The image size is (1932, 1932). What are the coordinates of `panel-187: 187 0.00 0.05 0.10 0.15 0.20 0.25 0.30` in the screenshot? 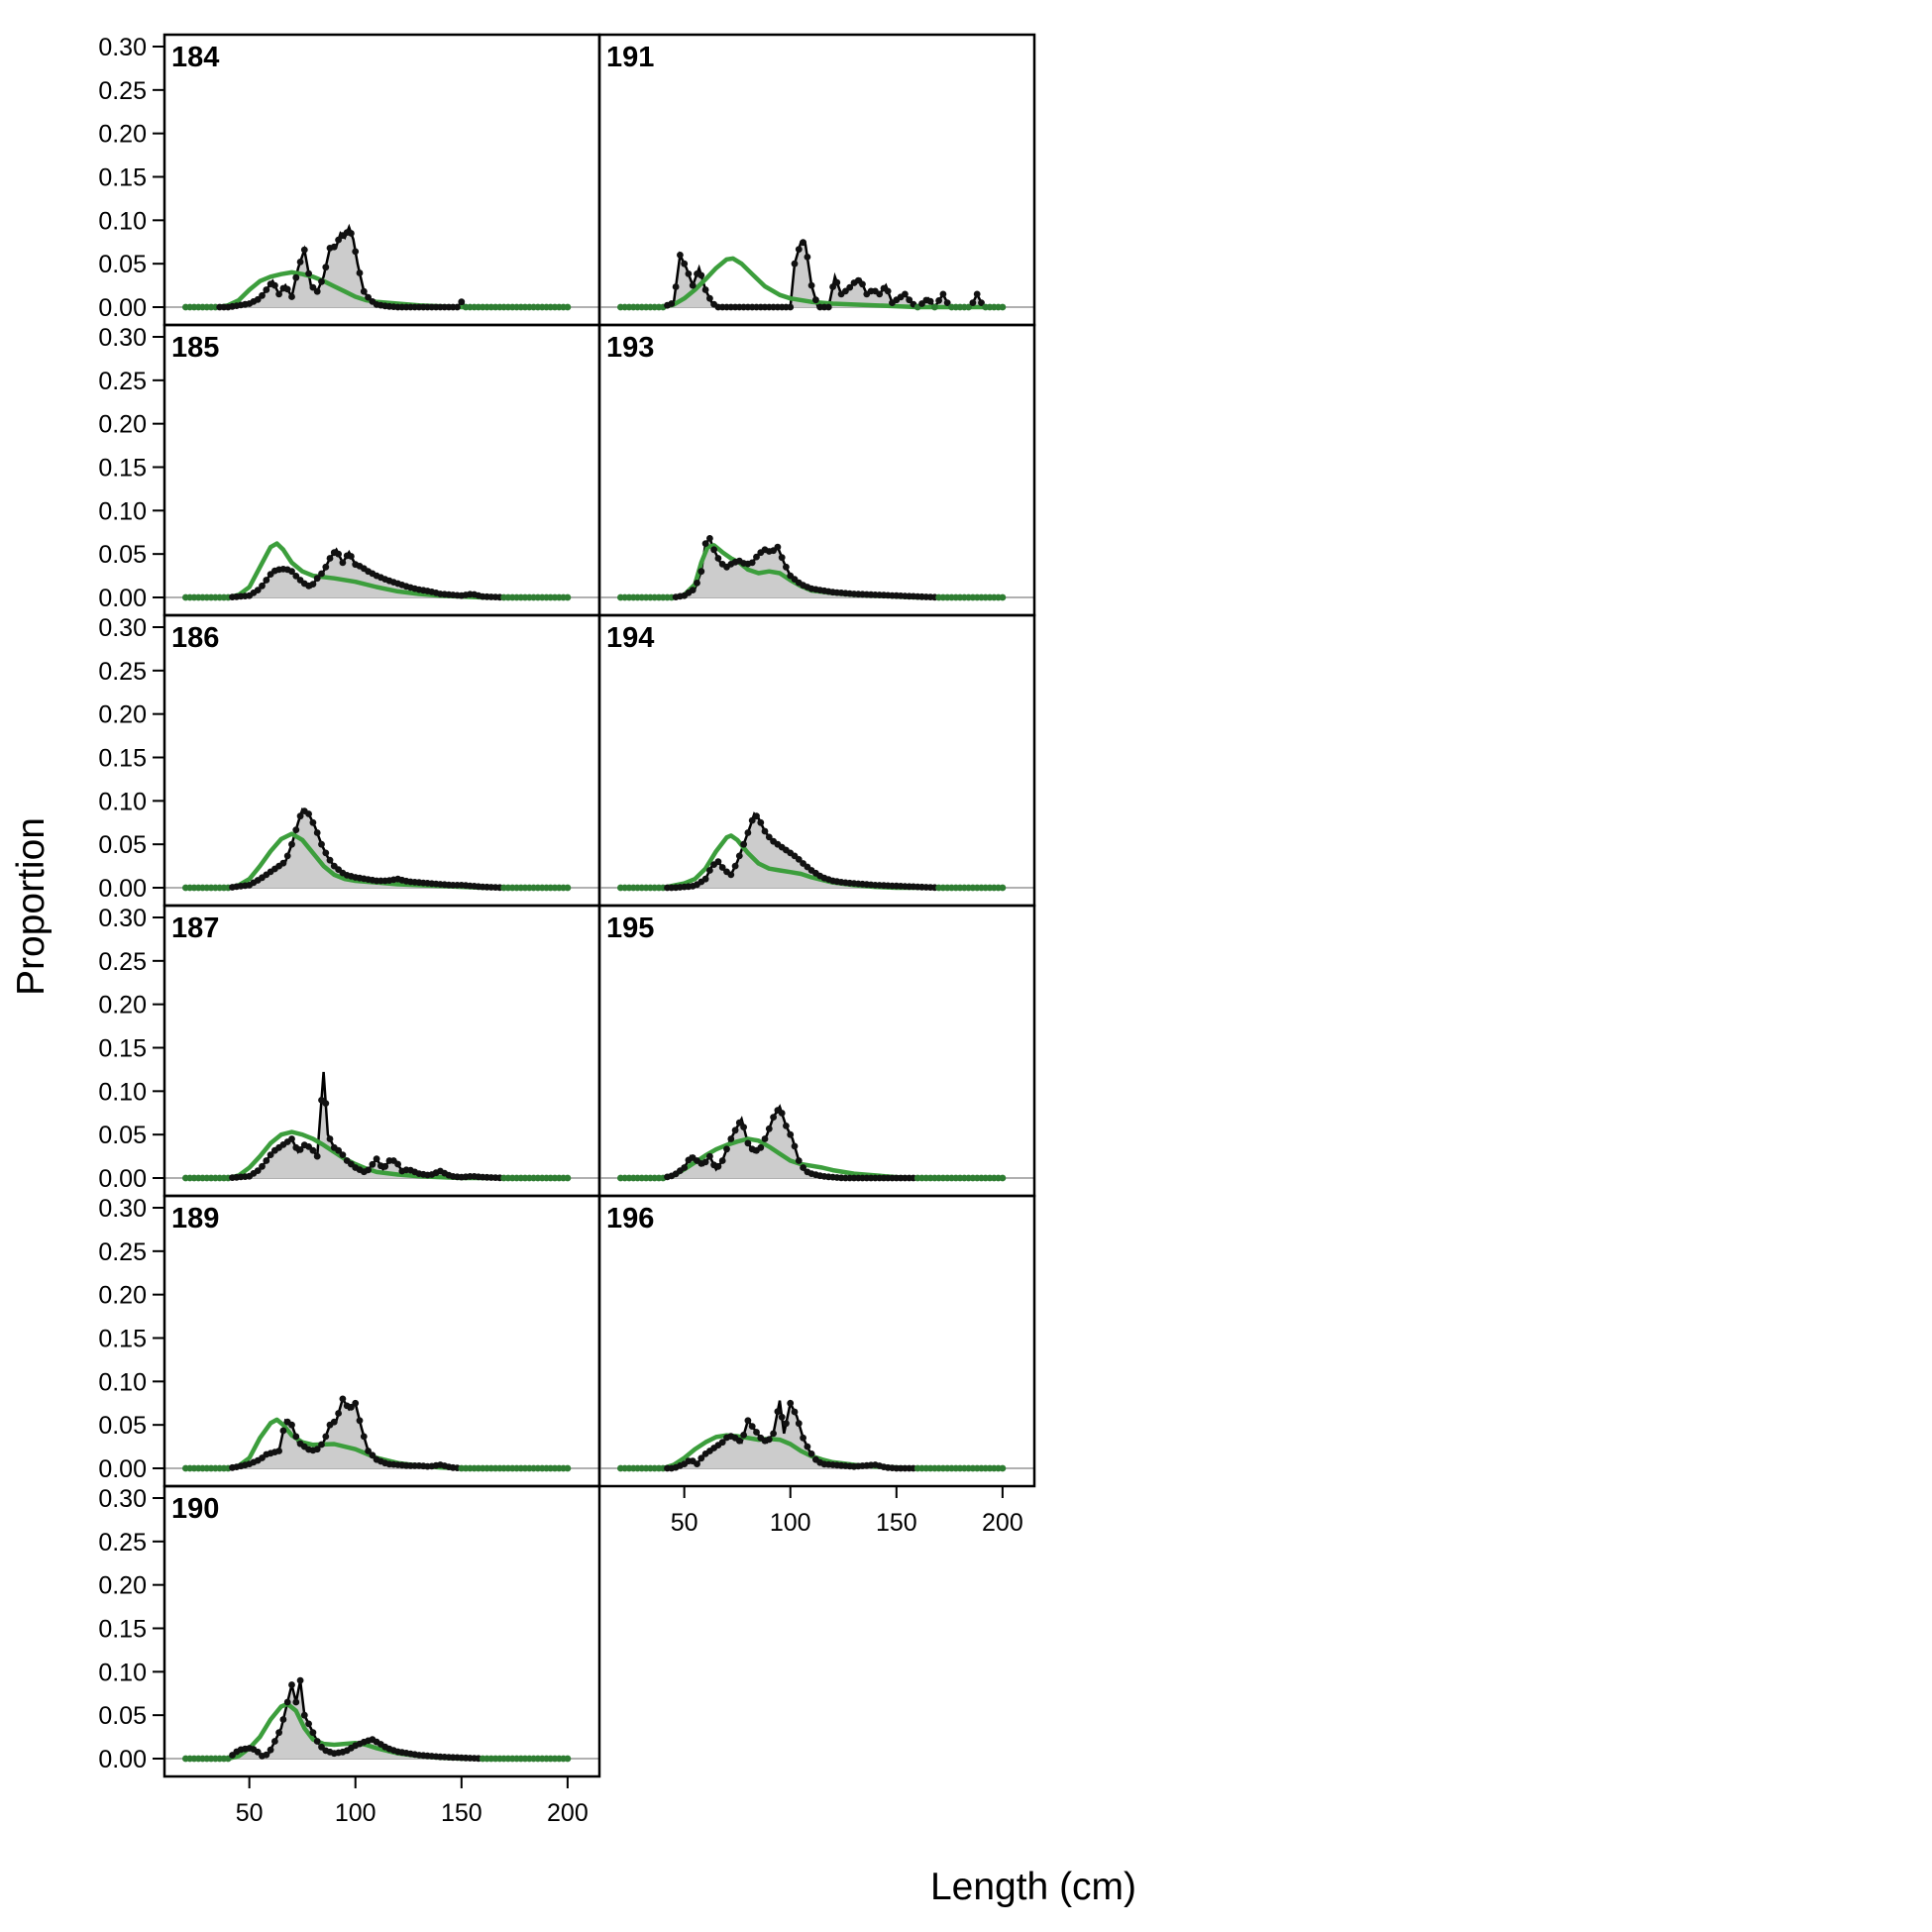 It's located at (349, 1051).